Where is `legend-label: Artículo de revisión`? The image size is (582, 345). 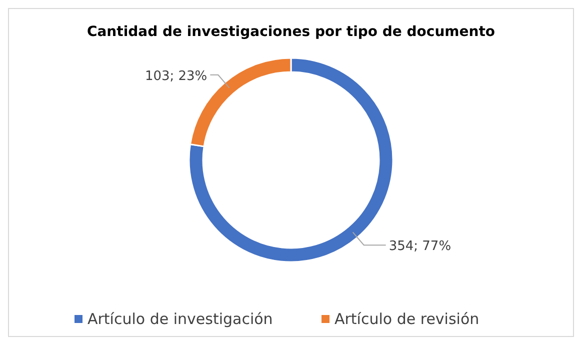
legend-label: Artículo de revisión is located at coordinates (407, 319).